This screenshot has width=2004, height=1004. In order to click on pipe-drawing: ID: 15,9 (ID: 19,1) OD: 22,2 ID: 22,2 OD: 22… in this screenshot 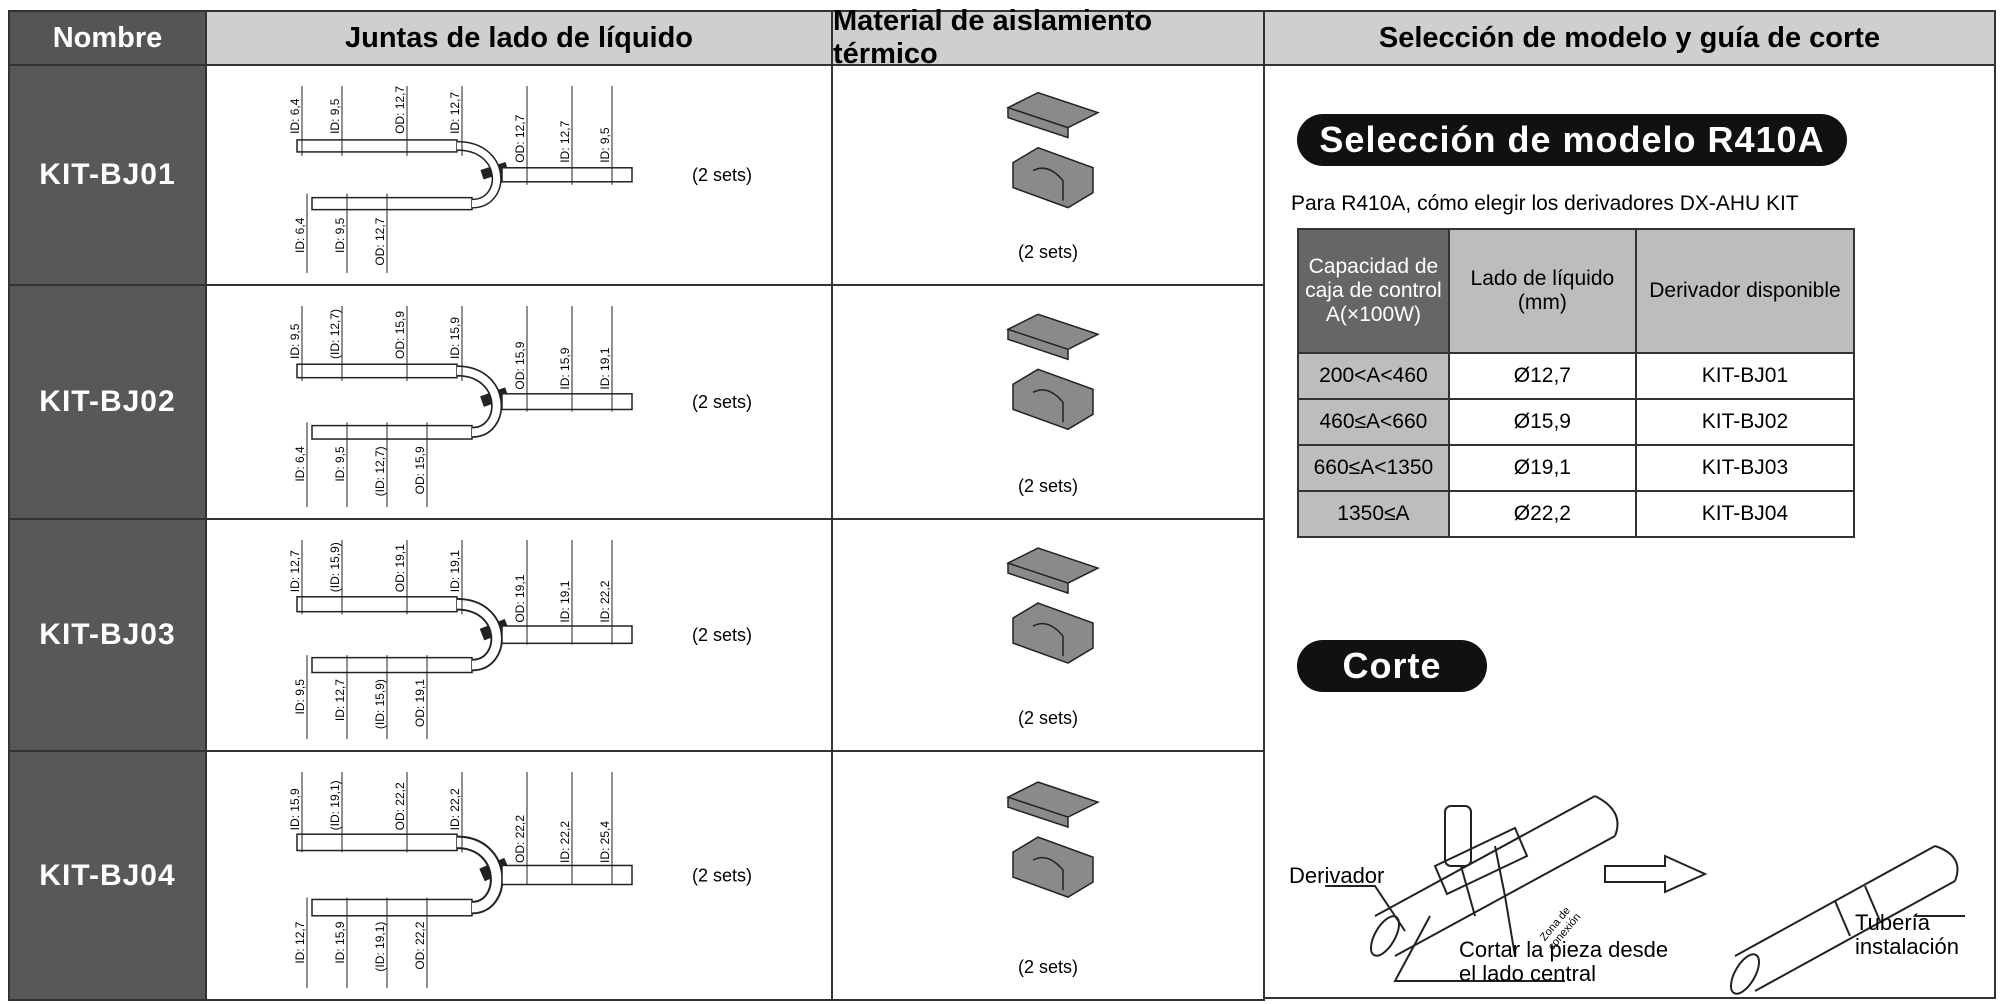, I will do `click(520, 880)`.